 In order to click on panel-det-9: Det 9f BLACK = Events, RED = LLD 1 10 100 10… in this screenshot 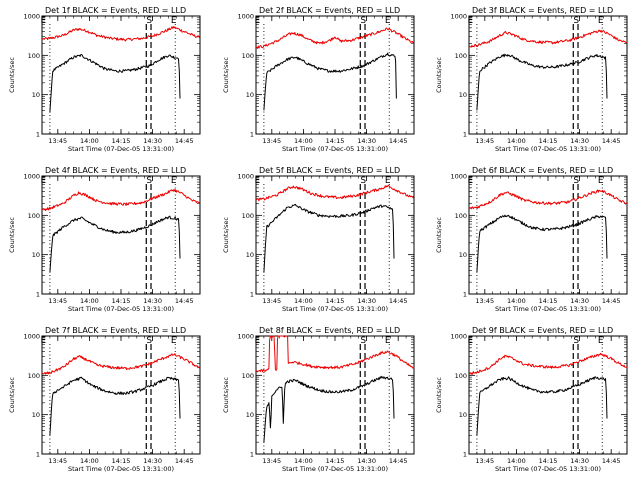, I will do `click(531, 399)`.